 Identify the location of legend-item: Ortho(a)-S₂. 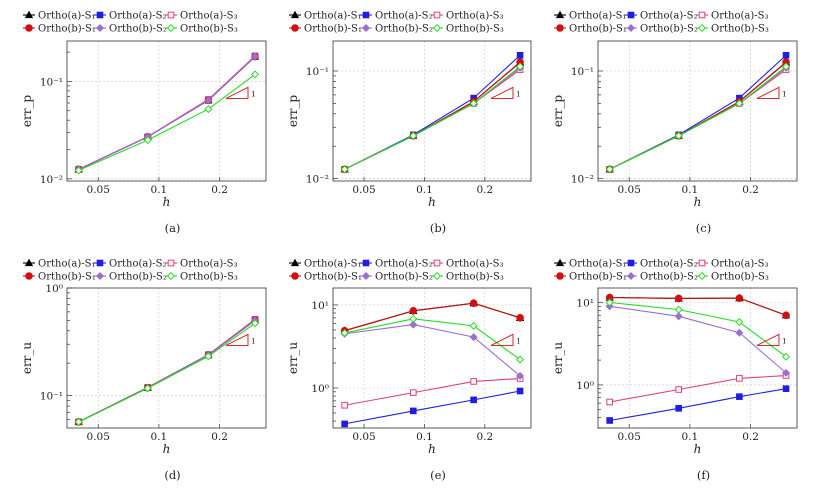
(130, 16).